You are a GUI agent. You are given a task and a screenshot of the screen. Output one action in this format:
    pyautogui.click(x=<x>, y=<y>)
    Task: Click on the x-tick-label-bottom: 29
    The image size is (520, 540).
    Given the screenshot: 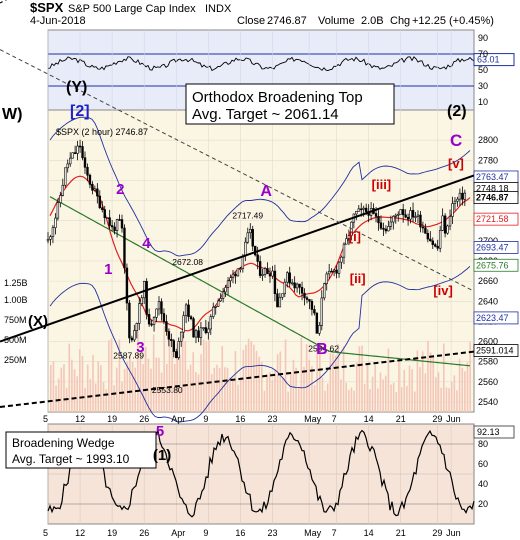 What is the action you would take?
    pyautogui.click(x=437, y=533)
    